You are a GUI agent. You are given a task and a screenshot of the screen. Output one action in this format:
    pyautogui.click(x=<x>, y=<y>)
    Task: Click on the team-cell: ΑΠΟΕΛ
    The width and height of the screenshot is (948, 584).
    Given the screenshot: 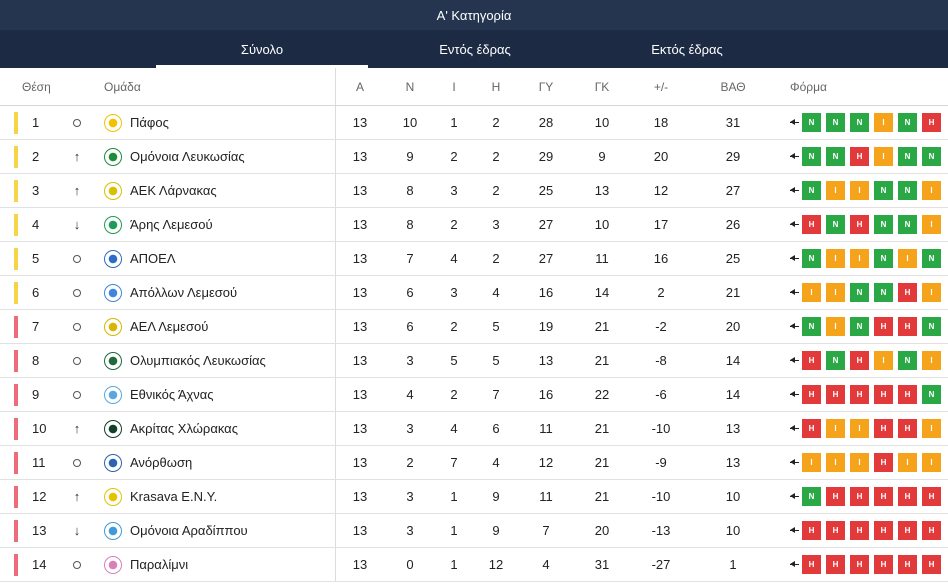 What is the action you would take?
    pyautogui.click(x=218, y=258)
    